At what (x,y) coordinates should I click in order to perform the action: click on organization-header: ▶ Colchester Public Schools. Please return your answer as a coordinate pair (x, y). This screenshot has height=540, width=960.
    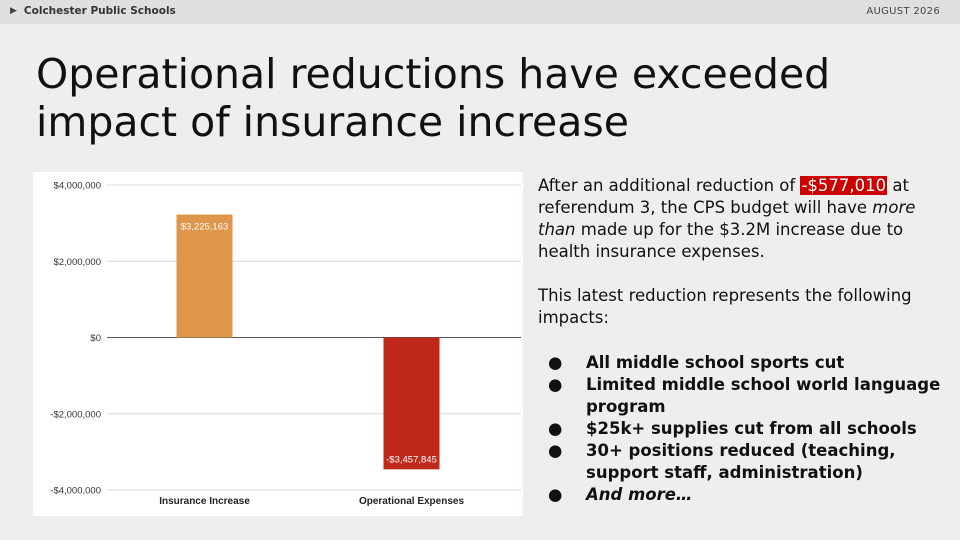
    Looking at the image, I should click on (93, 11).